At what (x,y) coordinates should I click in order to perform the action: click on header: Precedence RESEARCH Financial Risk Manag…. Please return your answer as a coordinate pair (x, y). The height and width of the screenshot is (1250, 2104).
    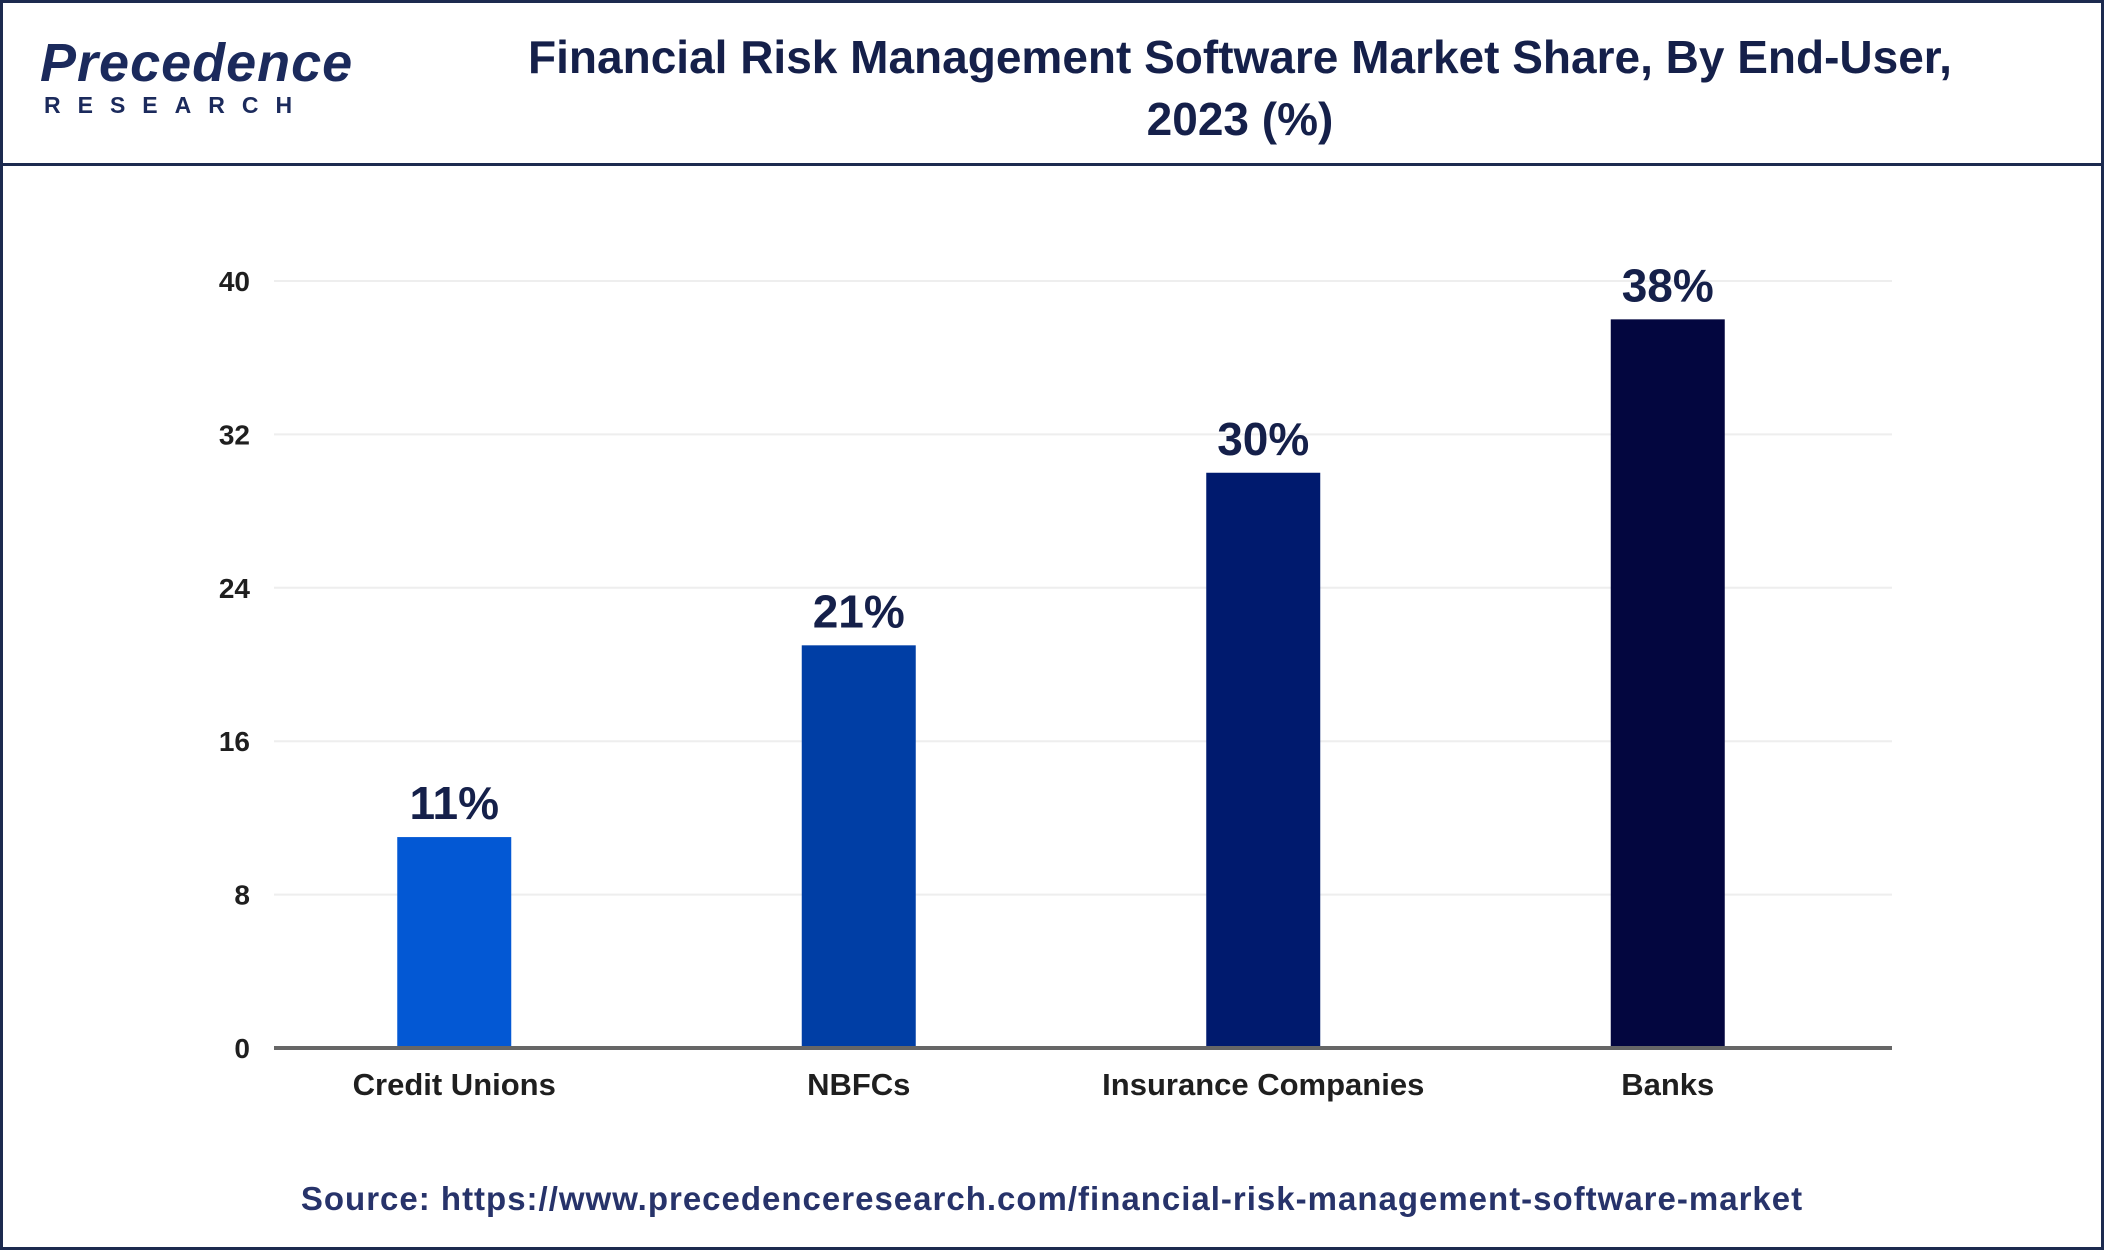
    Looking at the image, I should click on (1052, 83).